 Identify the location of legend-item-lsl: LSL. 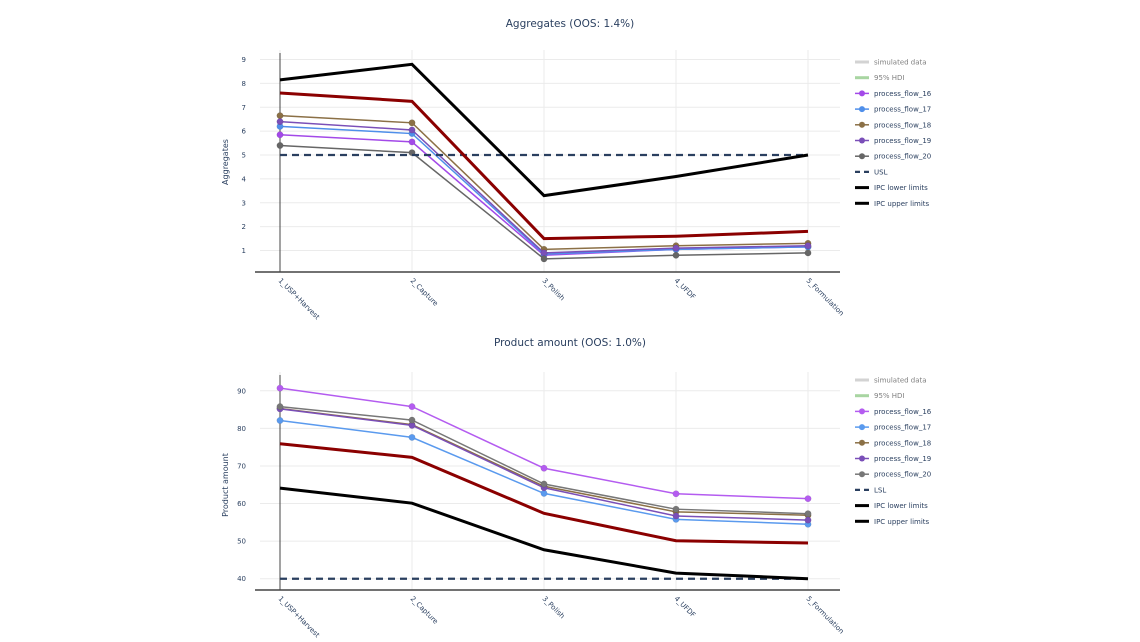
(870, 490).